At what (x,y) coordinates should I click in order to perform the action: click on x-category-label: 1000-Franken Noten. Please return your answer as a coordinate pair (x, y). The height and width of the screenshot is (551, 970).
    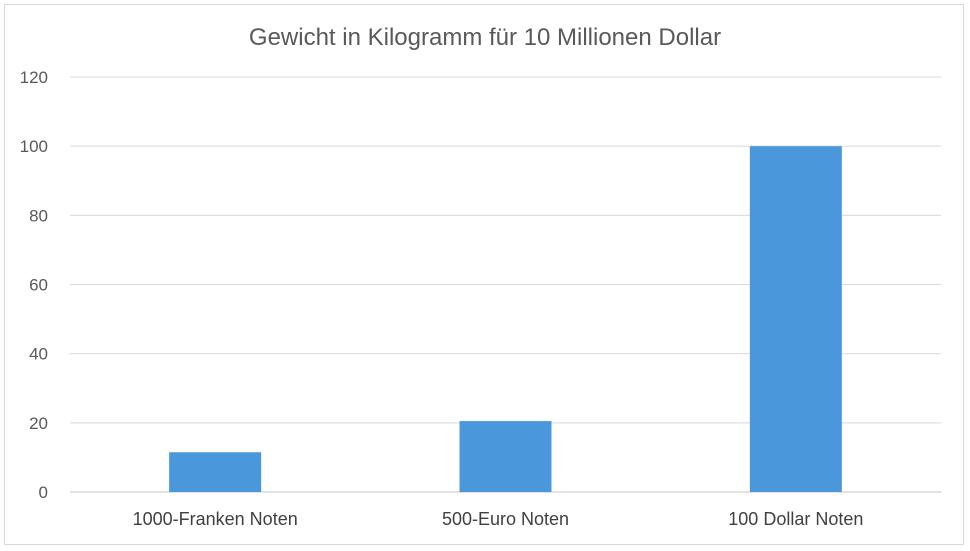
    Looking at the image, I should click on (215, 519).